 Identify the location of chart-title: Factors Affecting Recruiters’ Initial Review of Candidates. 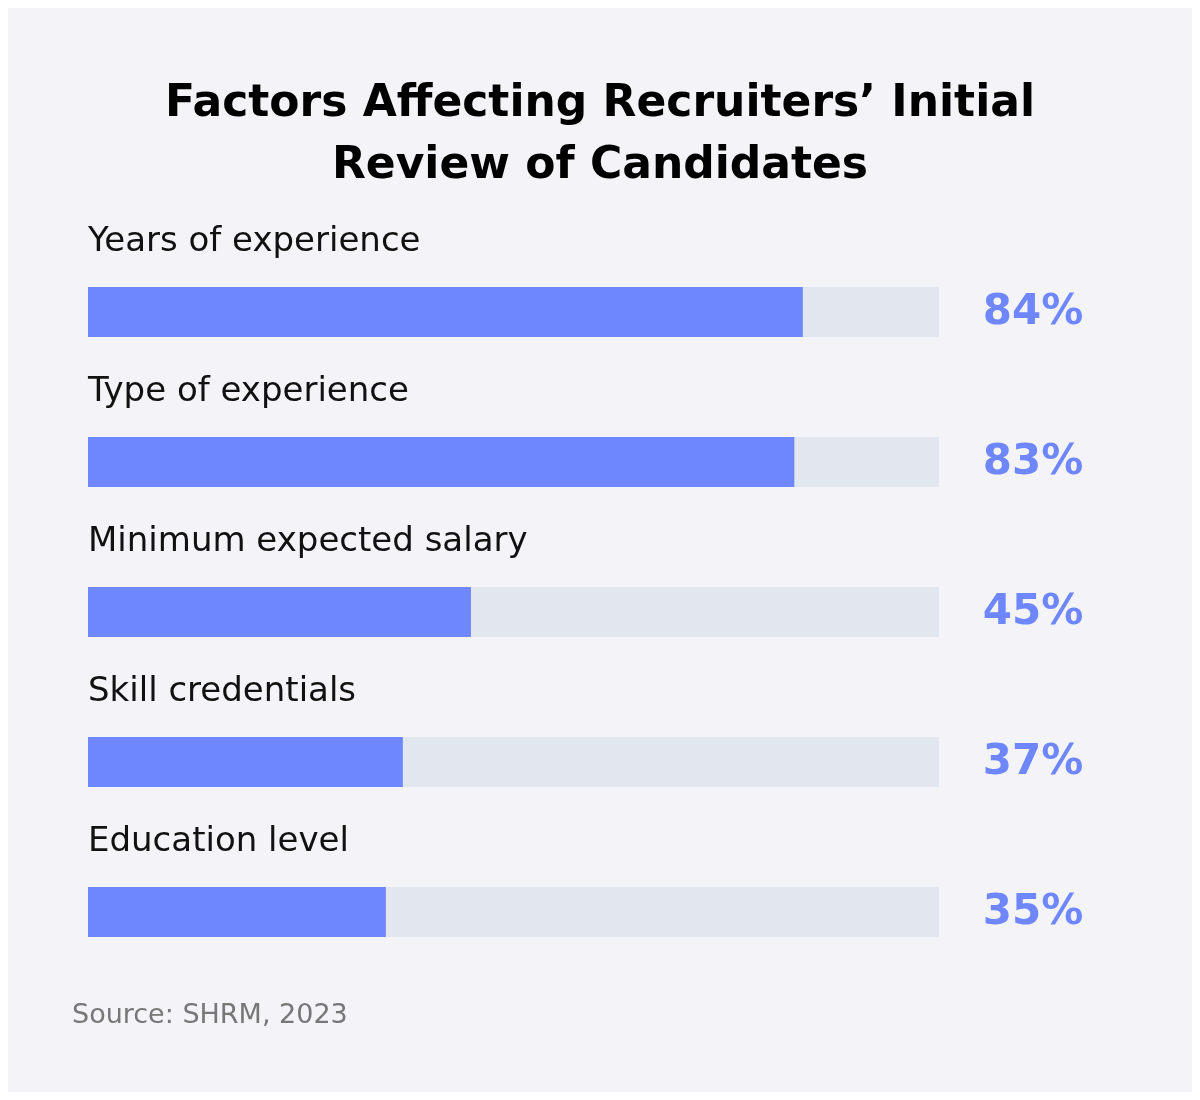
(600, 132).